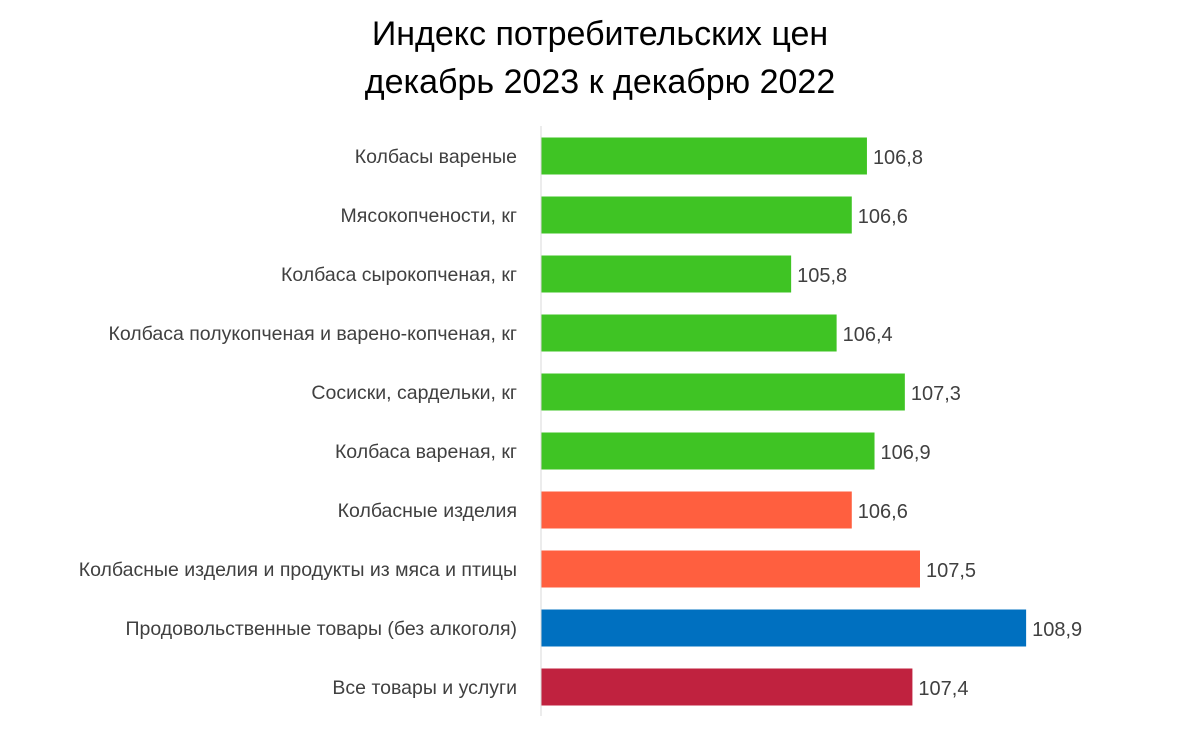  I want to click on data-label: 107,3, so click(936, 394).